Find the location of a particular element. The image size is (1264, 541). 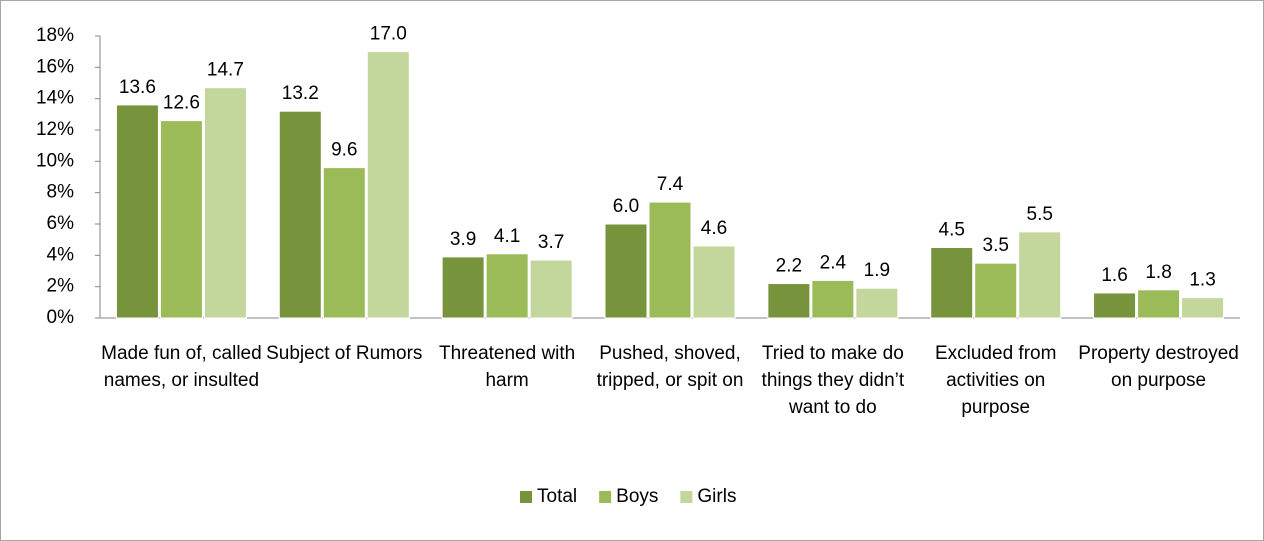

data-label: 14.7 is located at coordinates (225, 70).